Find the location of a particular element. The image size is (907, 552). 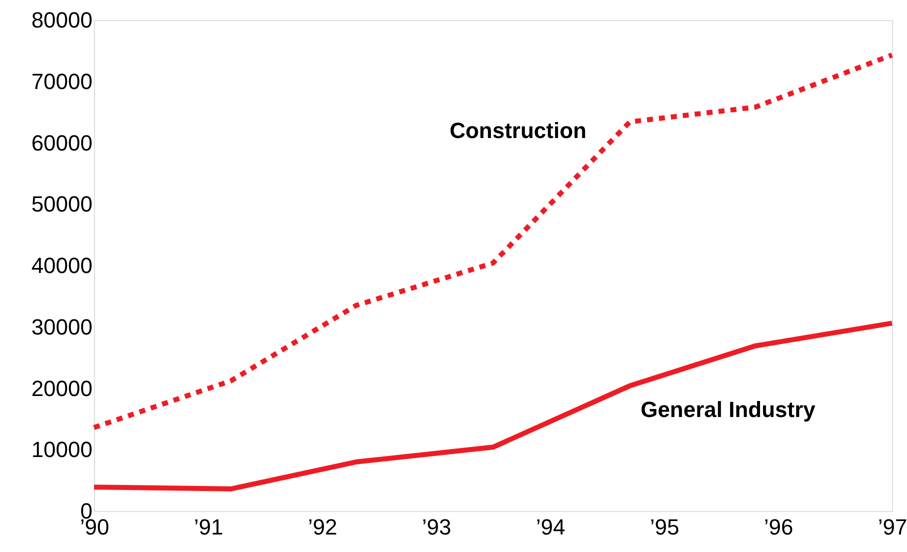

y-tick-label: 30000 is located at coordinates (61, 327).